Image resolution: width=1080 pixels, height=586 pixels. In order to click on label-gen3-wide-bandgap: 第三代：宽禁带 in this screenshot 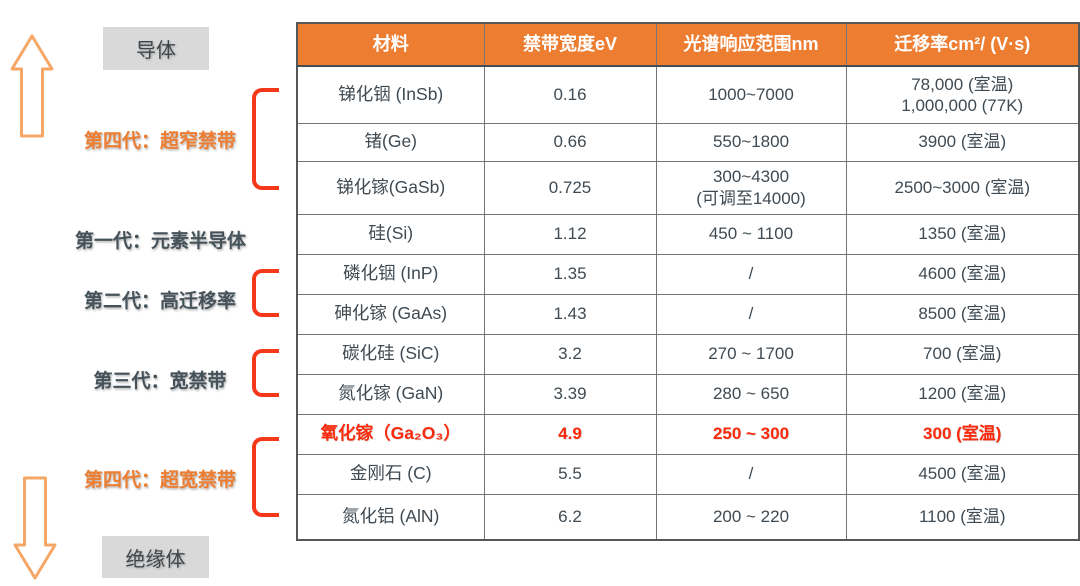, I will do `click(160, 381)`.